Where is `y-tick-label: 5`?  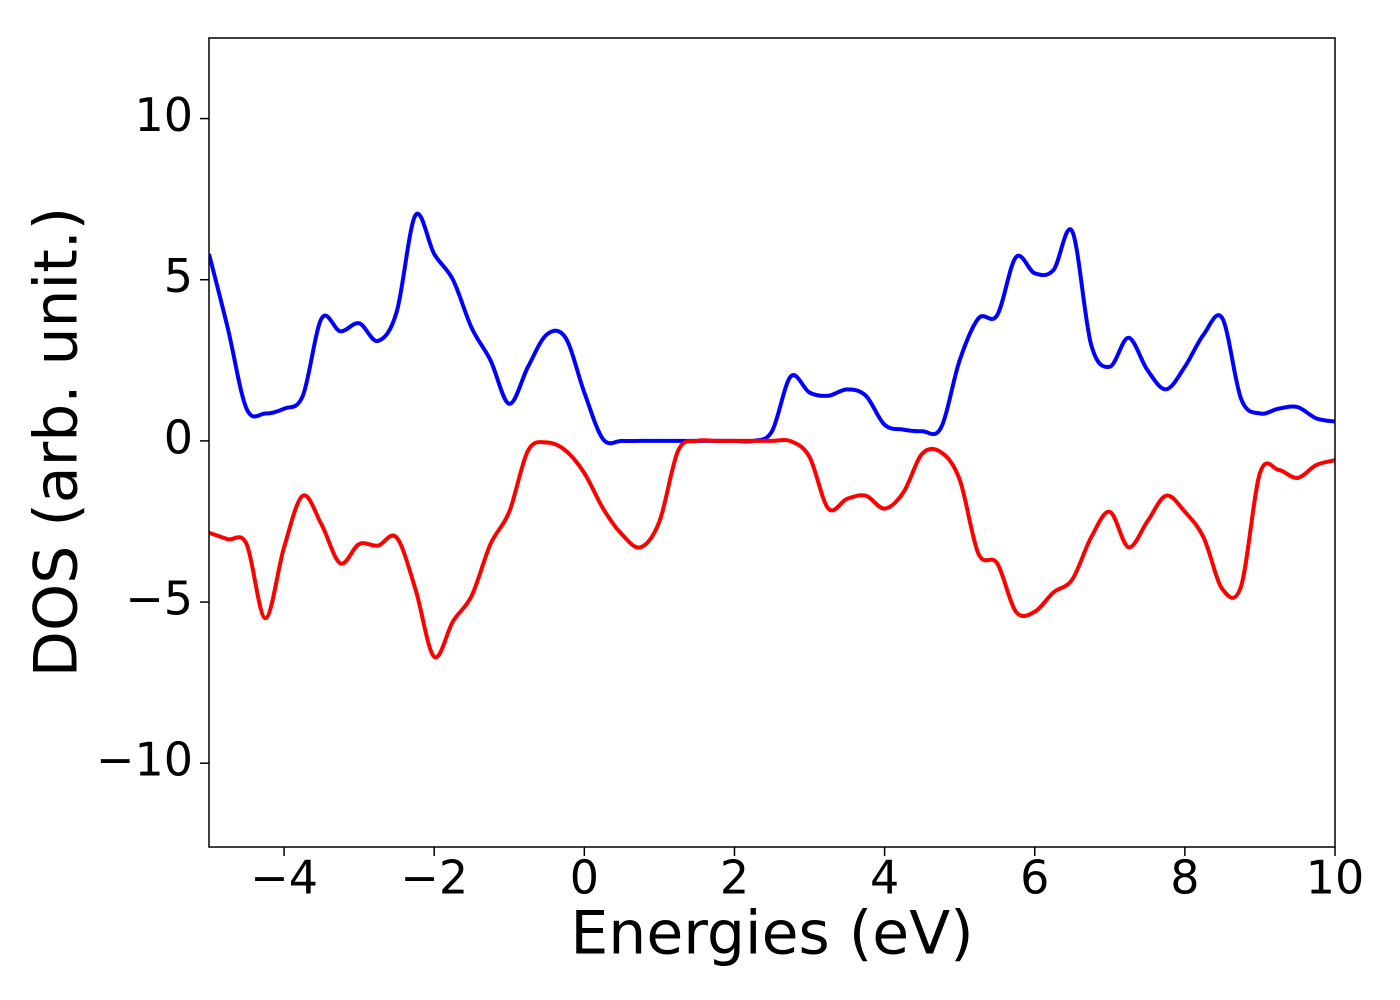 y-tick-label: 5 is located at coordinates (178, 276).